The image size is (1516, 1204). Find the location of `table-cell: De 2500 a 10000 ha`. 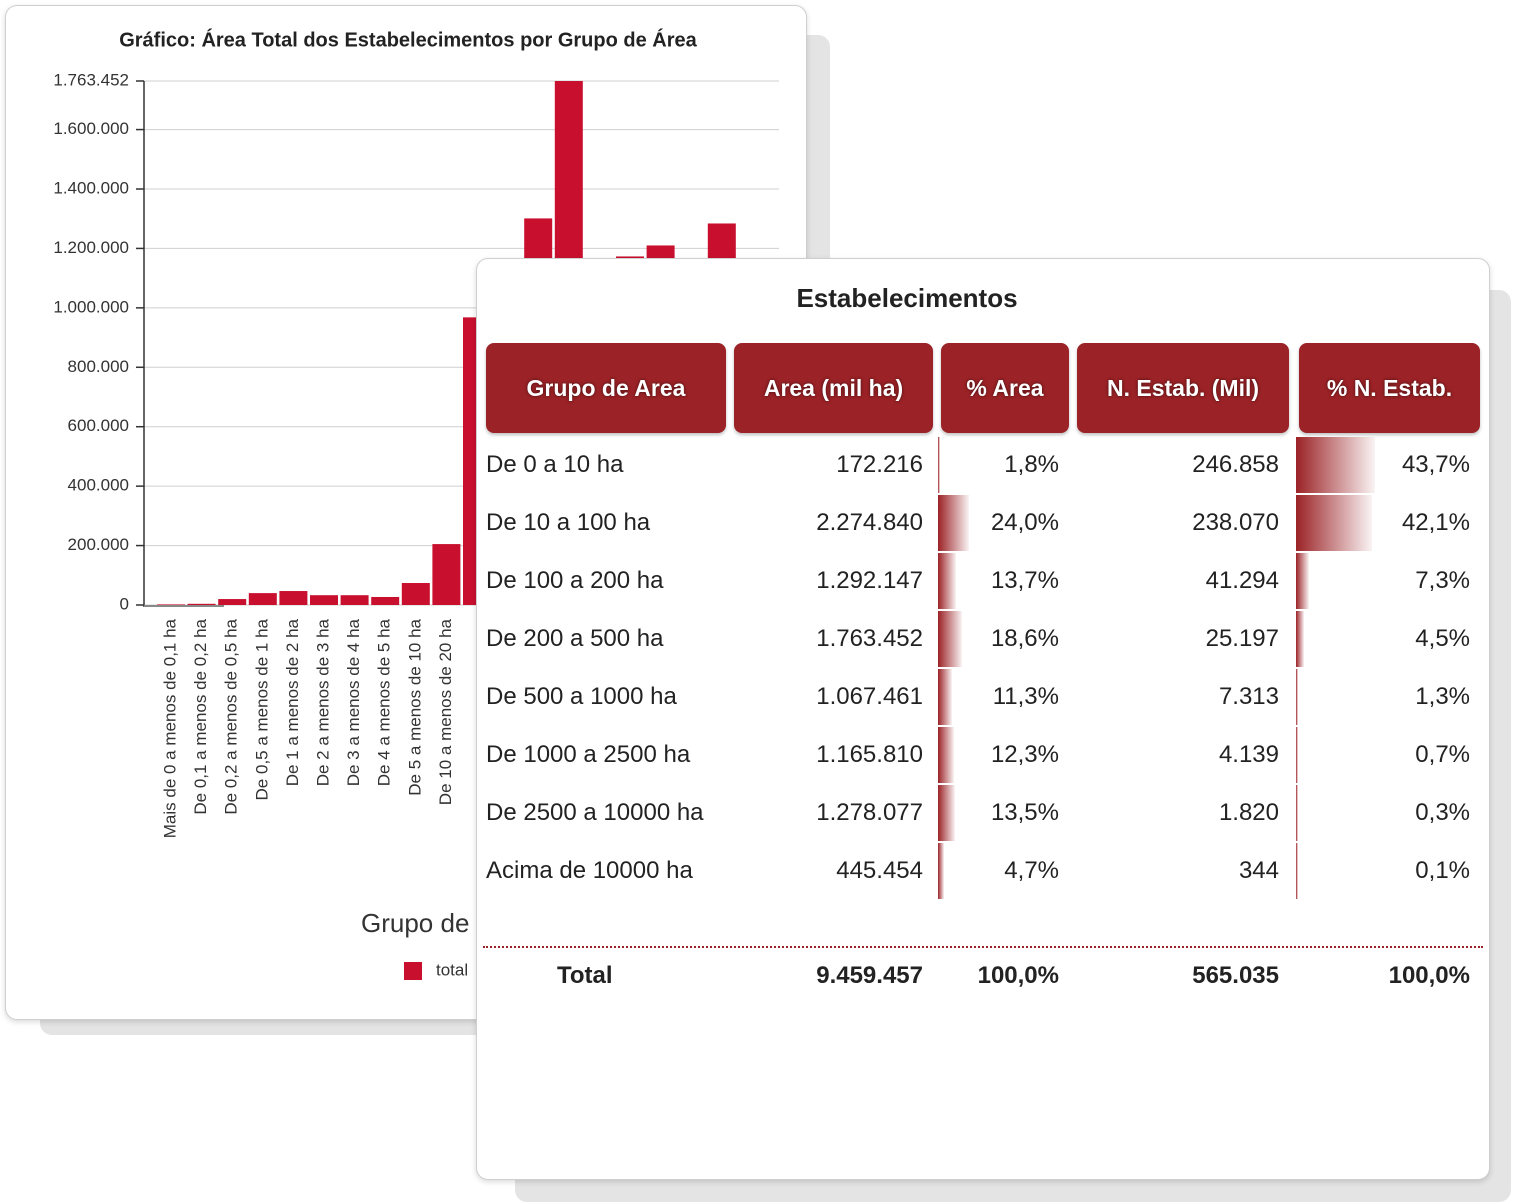

table-cell: De 2500 a 10000 ha is located at coordinates (595, 812).